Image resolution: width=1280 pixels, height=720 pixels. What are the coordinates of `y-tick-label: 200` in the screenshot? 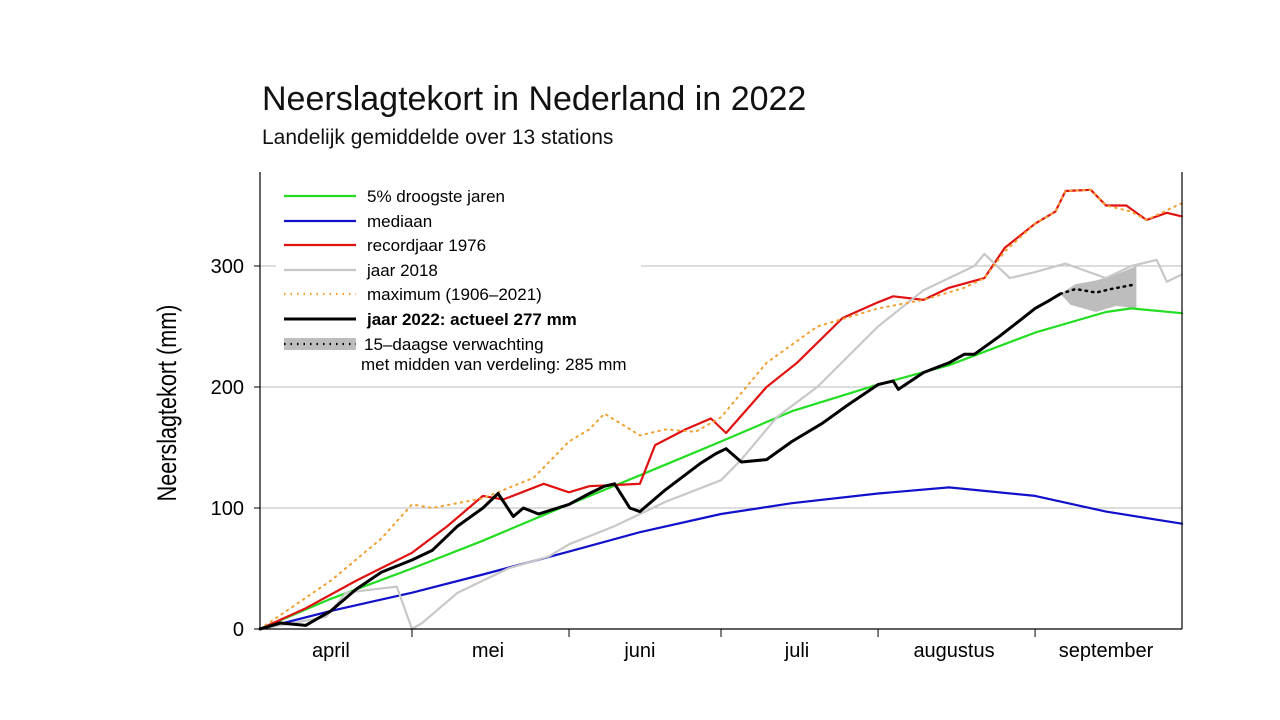 It's located at (227, 388).